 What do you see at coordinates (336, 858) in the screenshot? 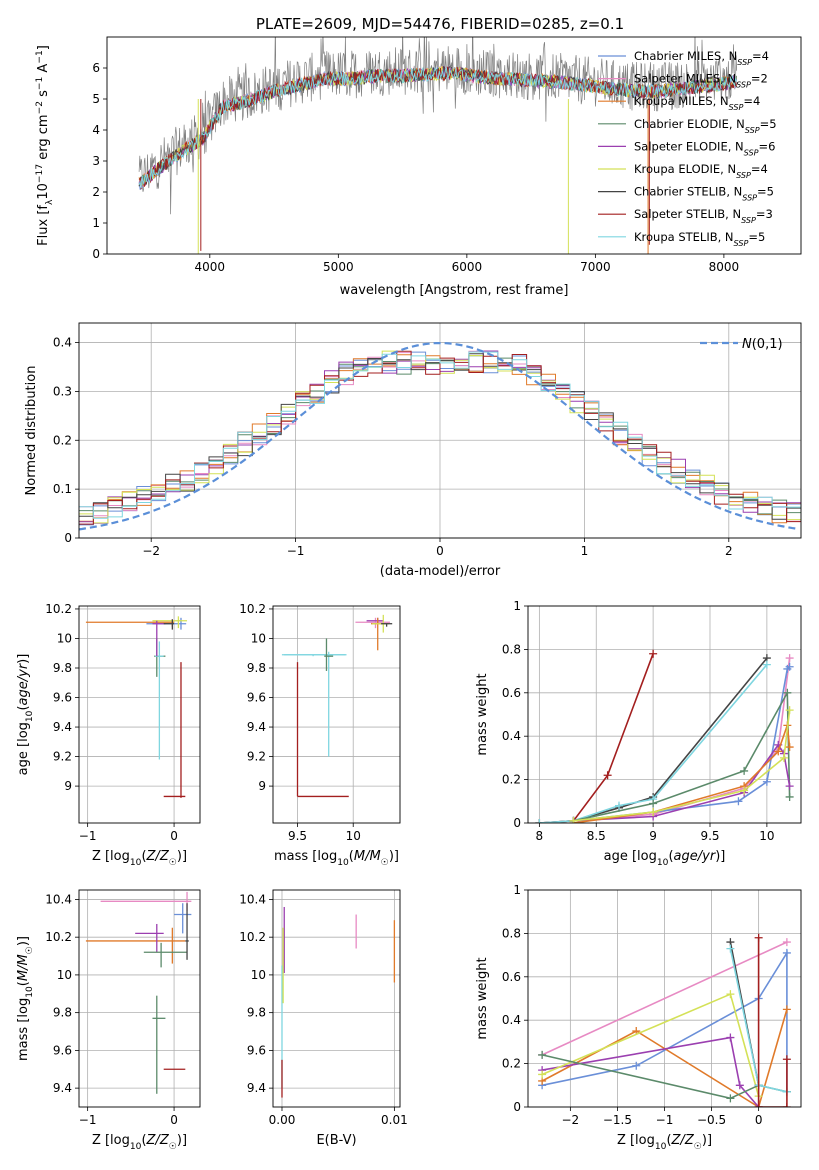
I see `age-vs-mass-xlabel: mass [log10(M/M☉)]` at bounding box center [336, 858].